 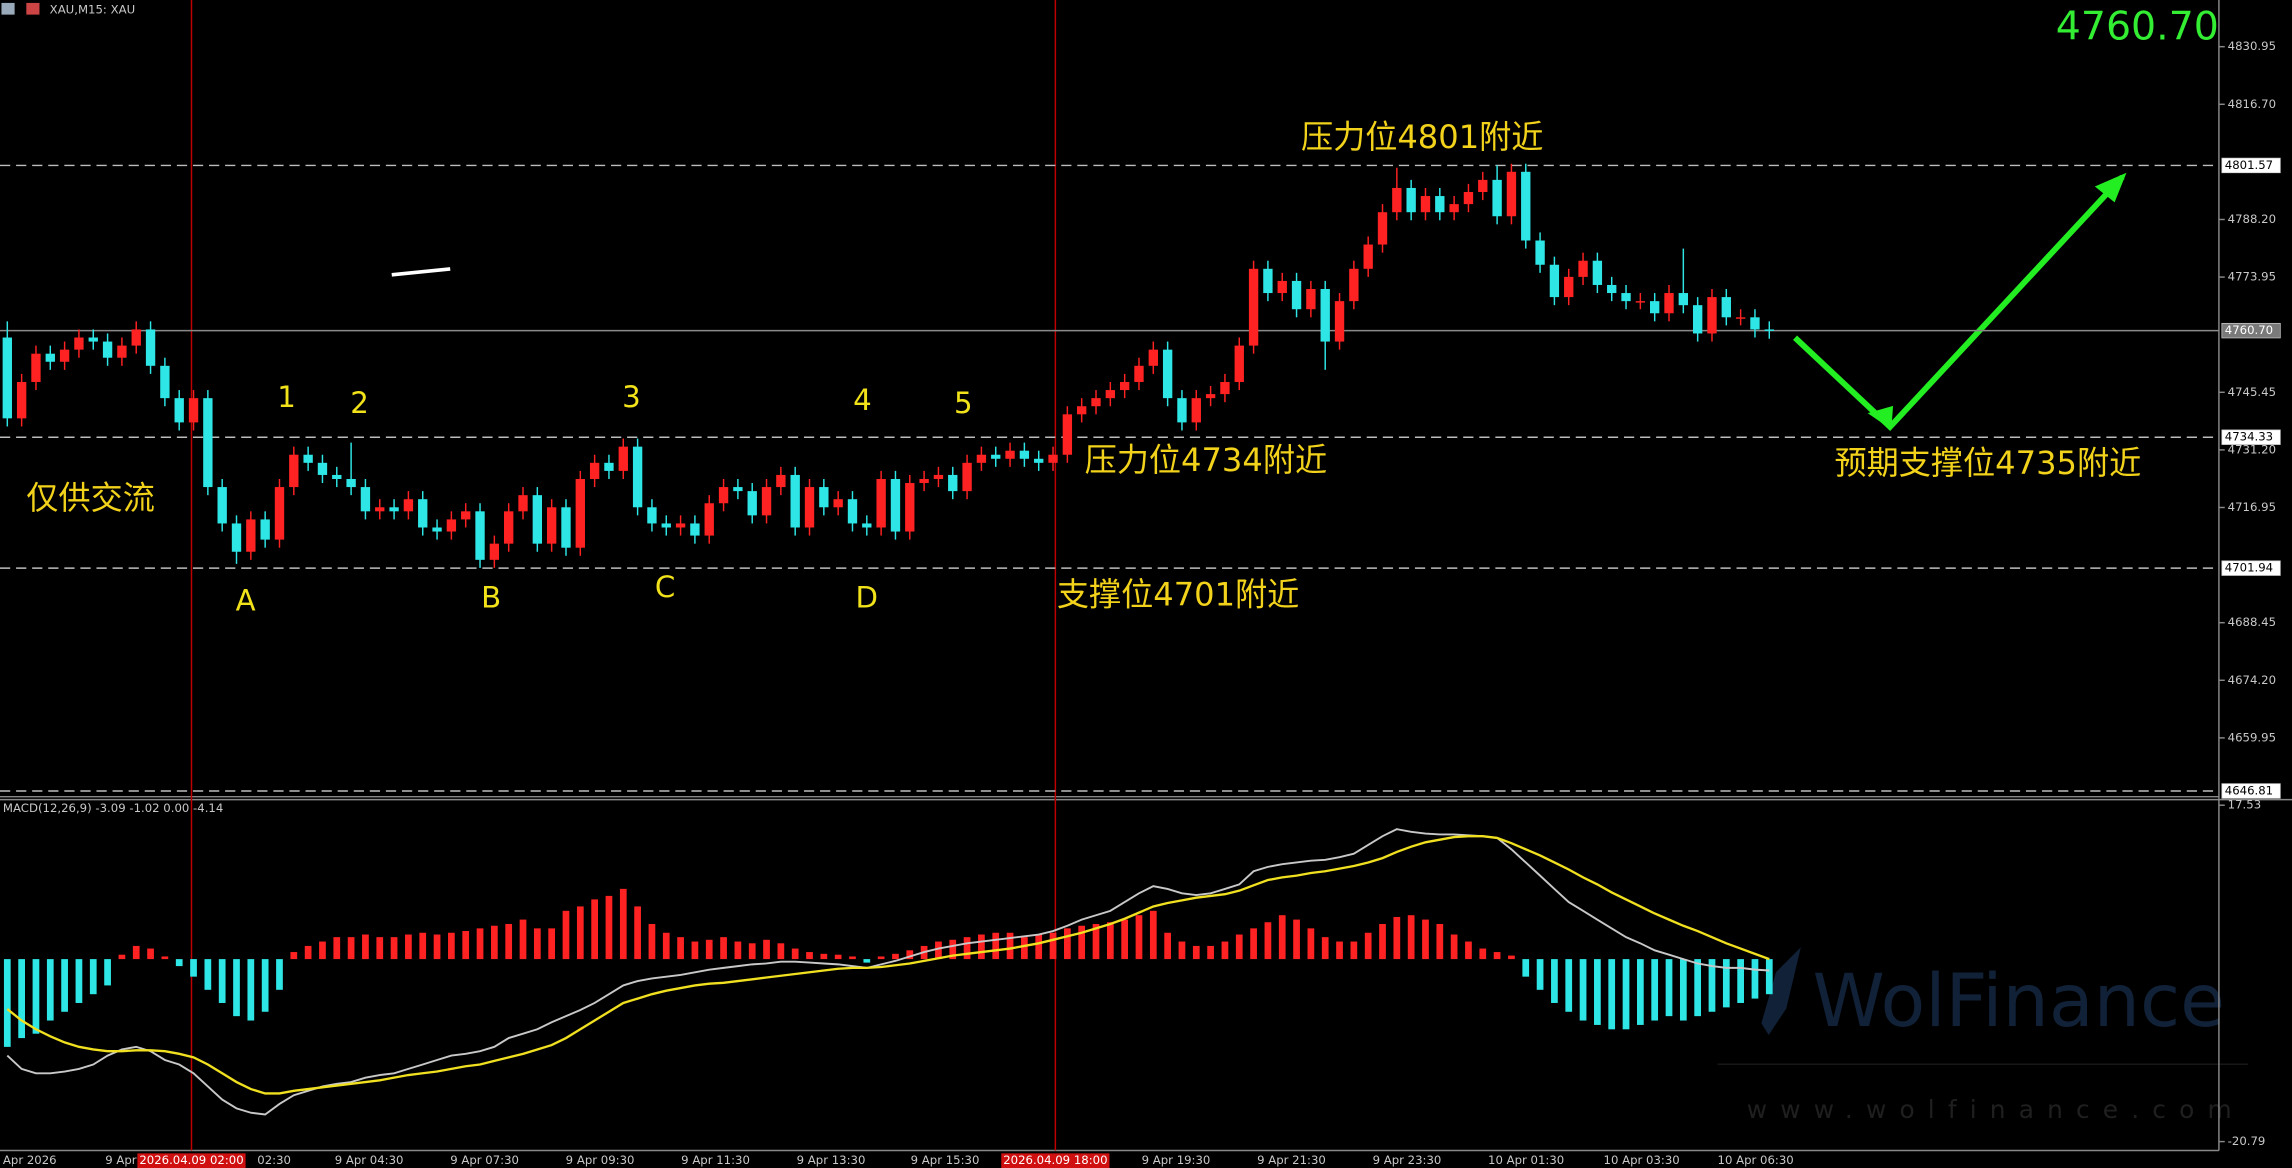 What do you see at coordinates (191, 1160) in the screenshot?
I see `time-marker-box` at bounding box center [191, 1160].